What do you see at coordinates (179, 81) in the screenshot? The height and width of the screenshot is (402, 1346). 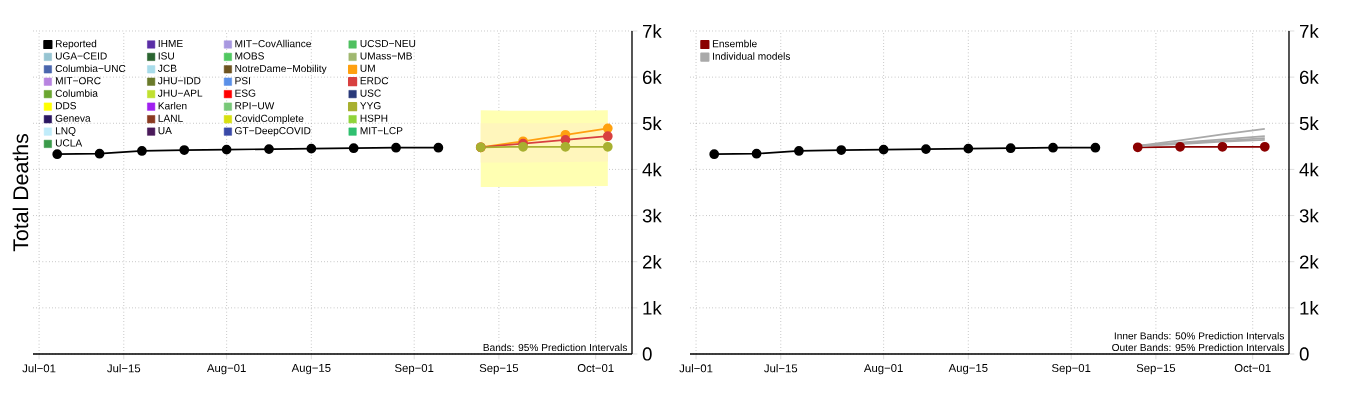 I see `legend-label: JHU−IDD` at bounding box center [179, 81].